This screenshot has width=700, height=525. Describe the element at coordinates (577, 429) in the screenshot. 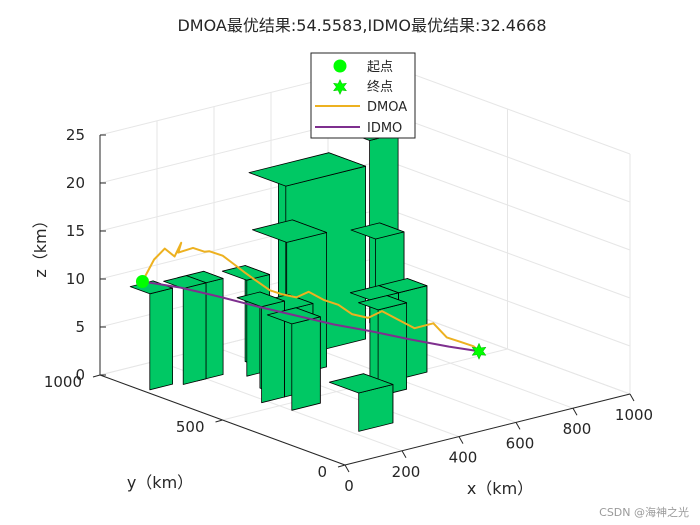

I see `x-tick-label: 800` at that location.